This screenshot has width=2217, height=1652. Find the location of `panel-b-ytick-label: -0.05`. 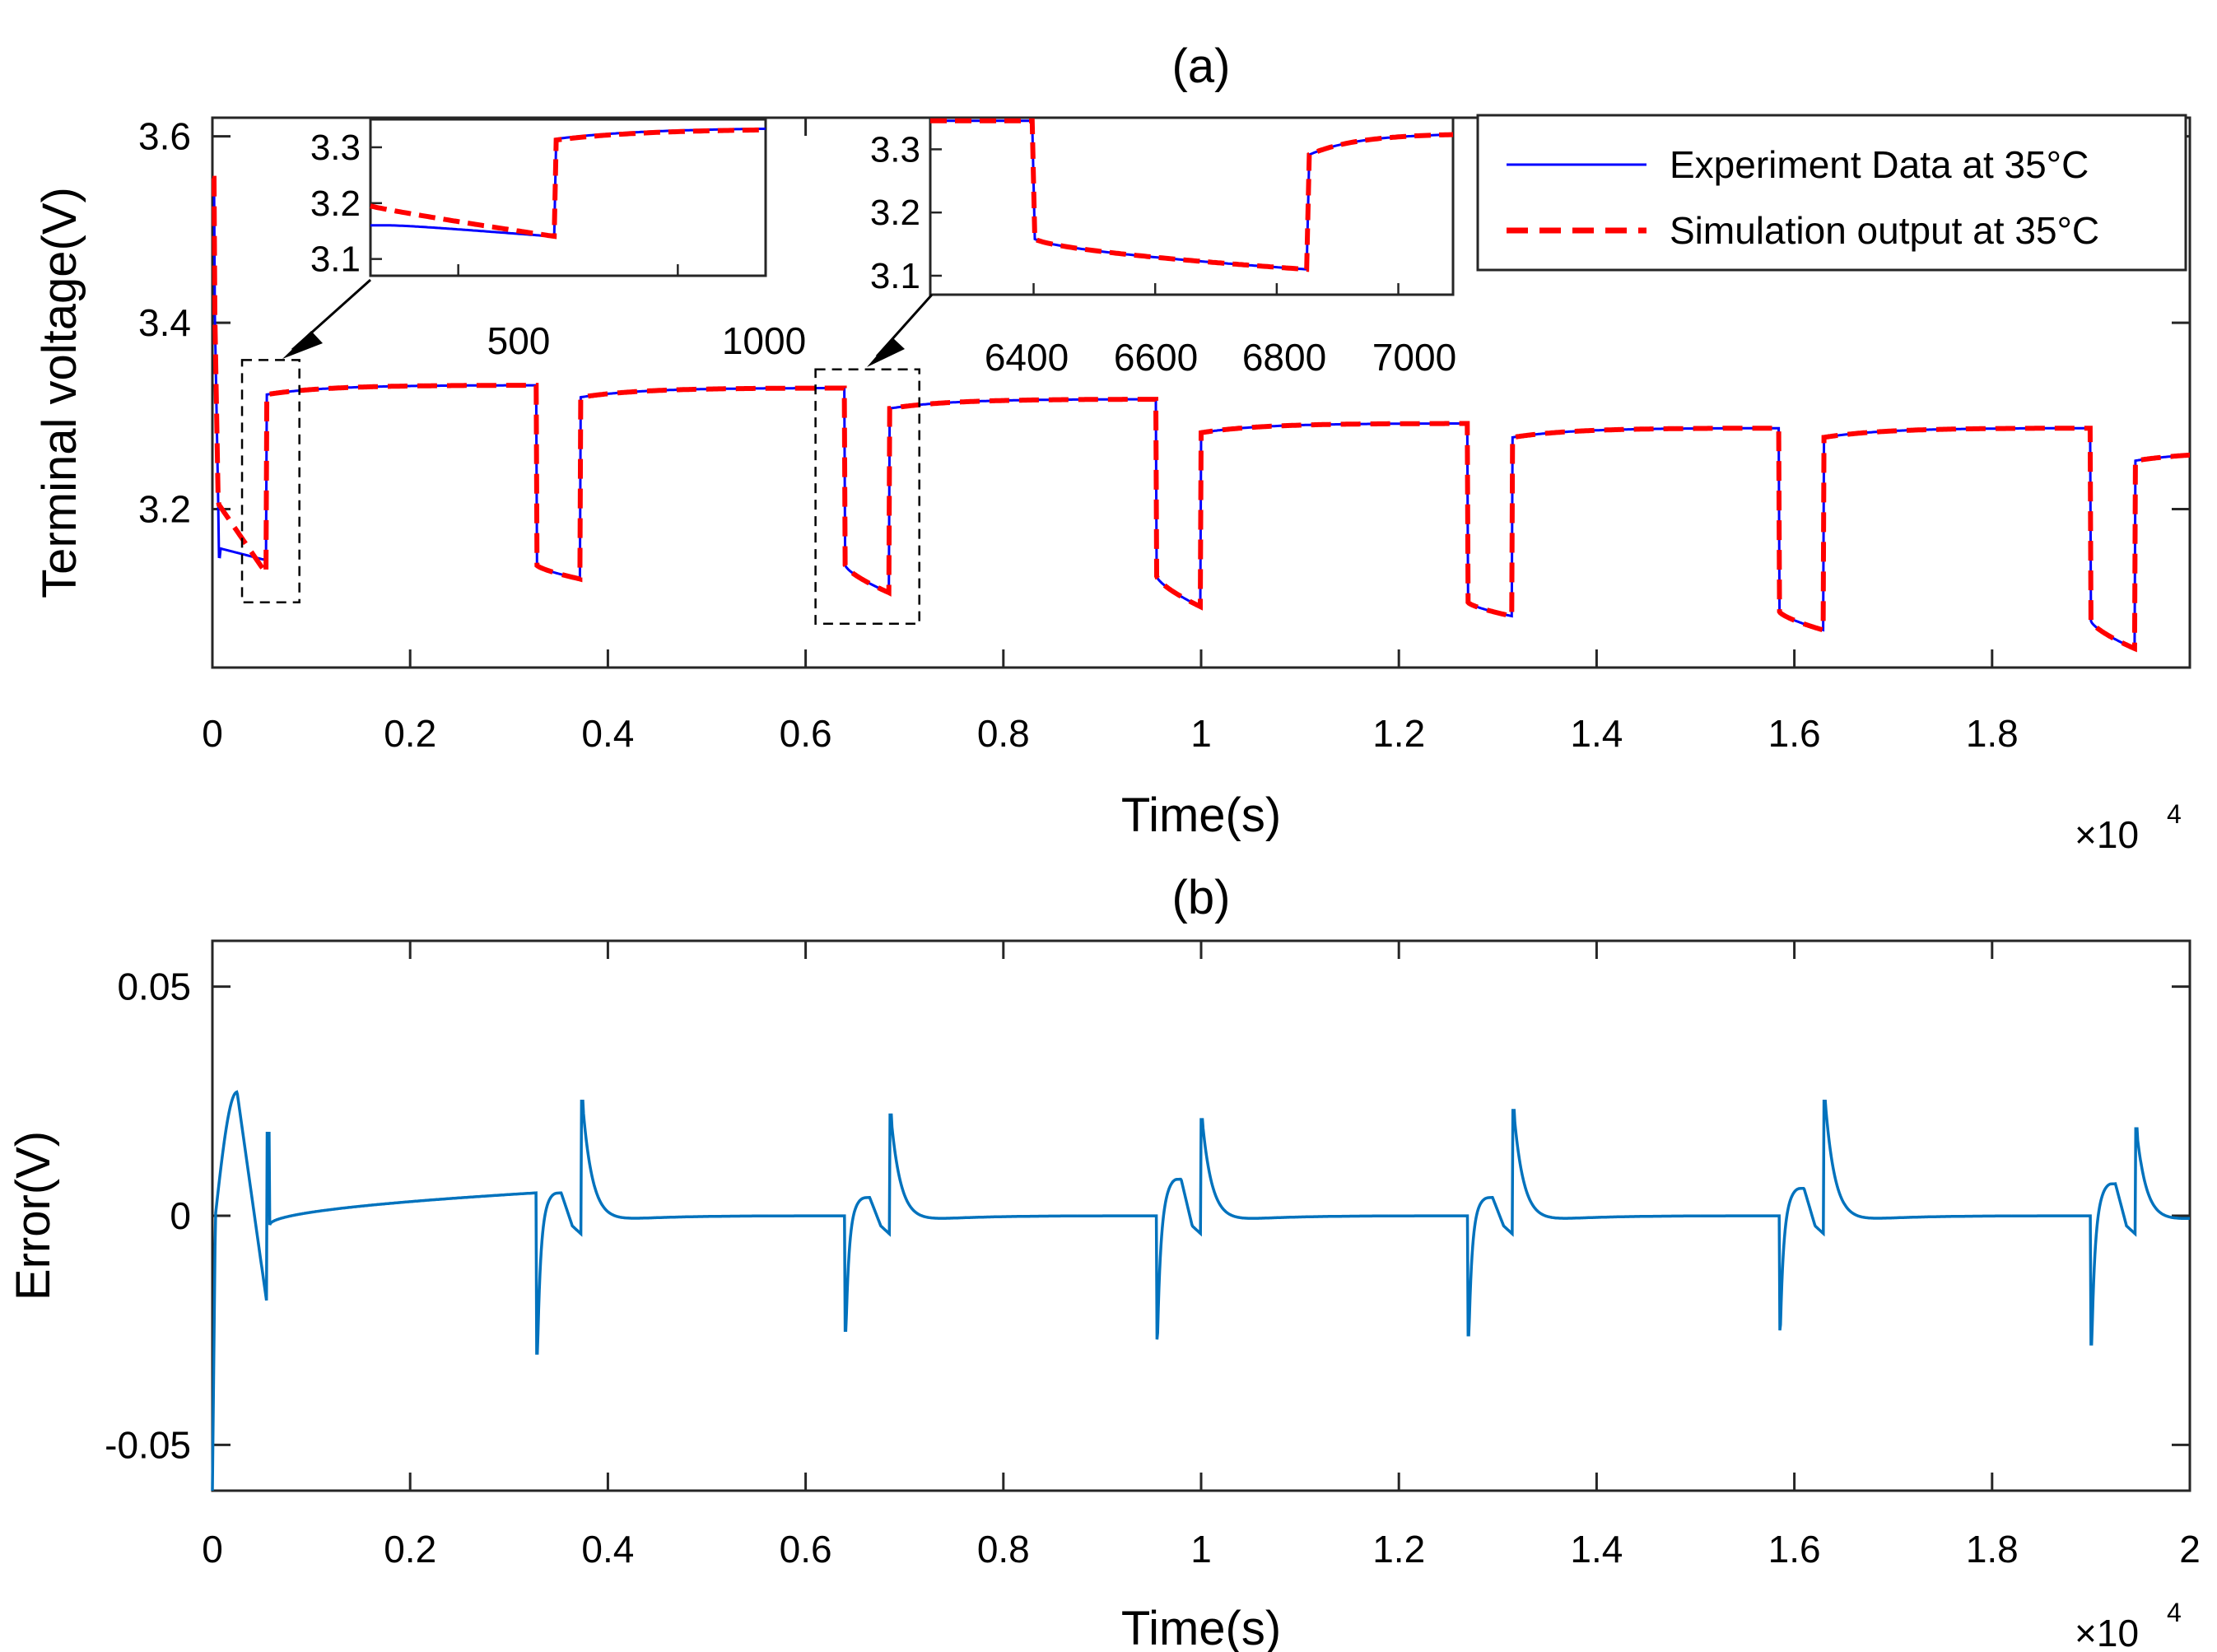

panel-b-ytick-label: -0.05 is located at coordinates (148, 1444).